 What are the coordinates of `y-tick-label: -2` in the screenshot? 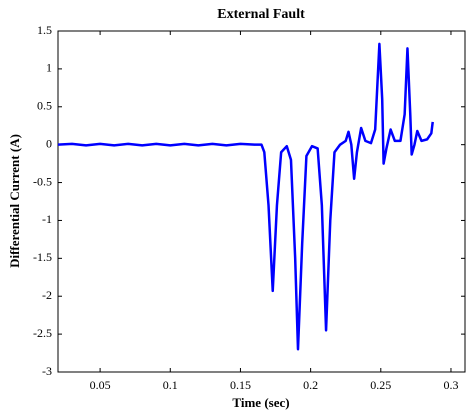 It's located at (47, 295).